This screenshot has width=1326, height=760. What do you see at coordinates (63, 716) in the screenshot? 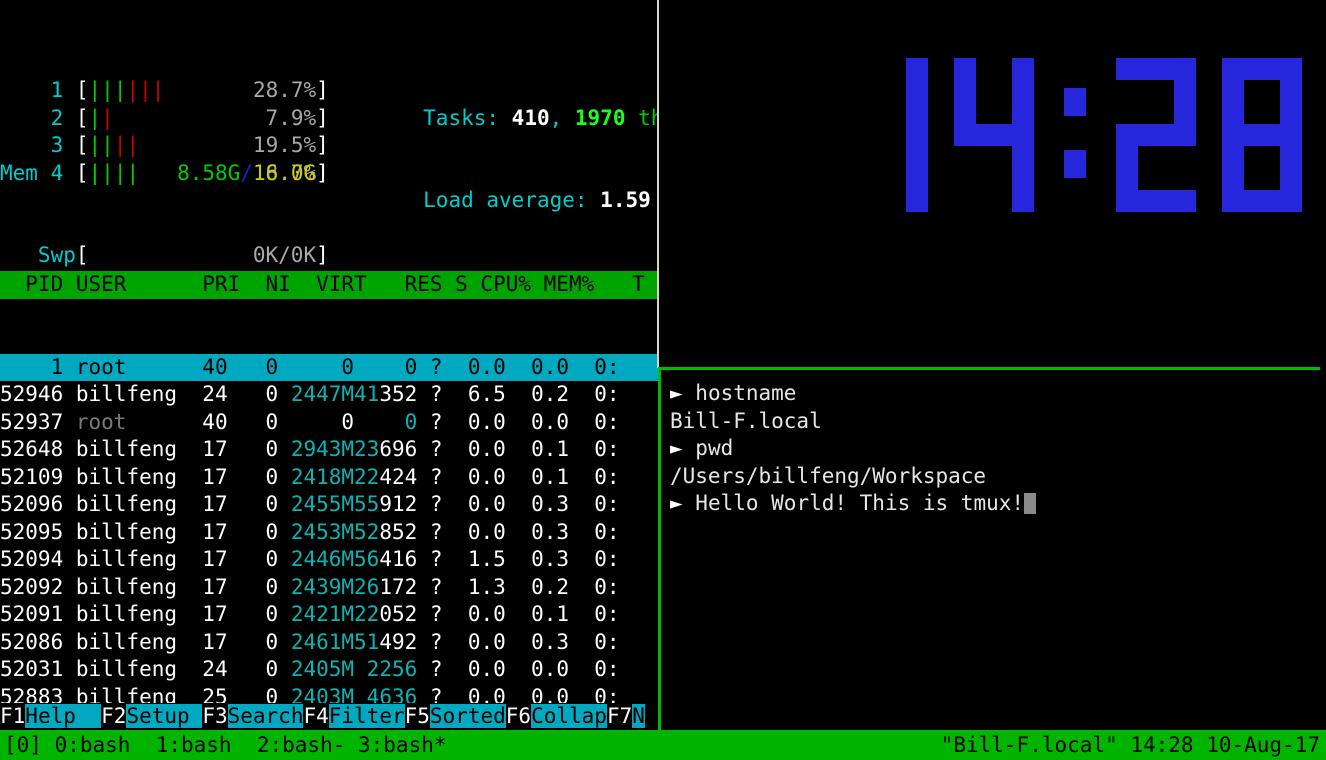
I see `fkey-f1-label: Help` at bounding box center [63, 716].